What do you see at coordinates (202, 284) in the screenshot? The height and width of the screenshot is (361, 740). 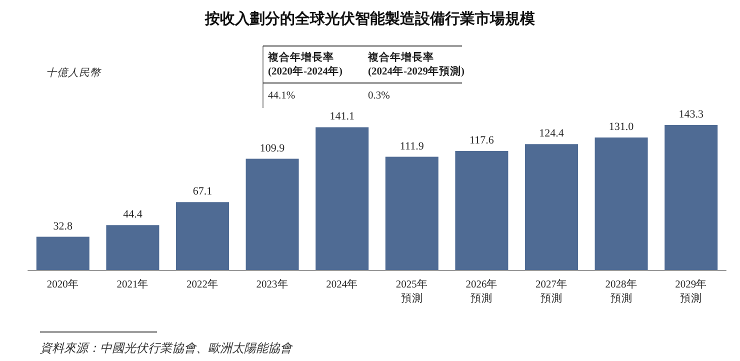 I see `x-tick-label: 2022年` at bounding box center [202, 284].